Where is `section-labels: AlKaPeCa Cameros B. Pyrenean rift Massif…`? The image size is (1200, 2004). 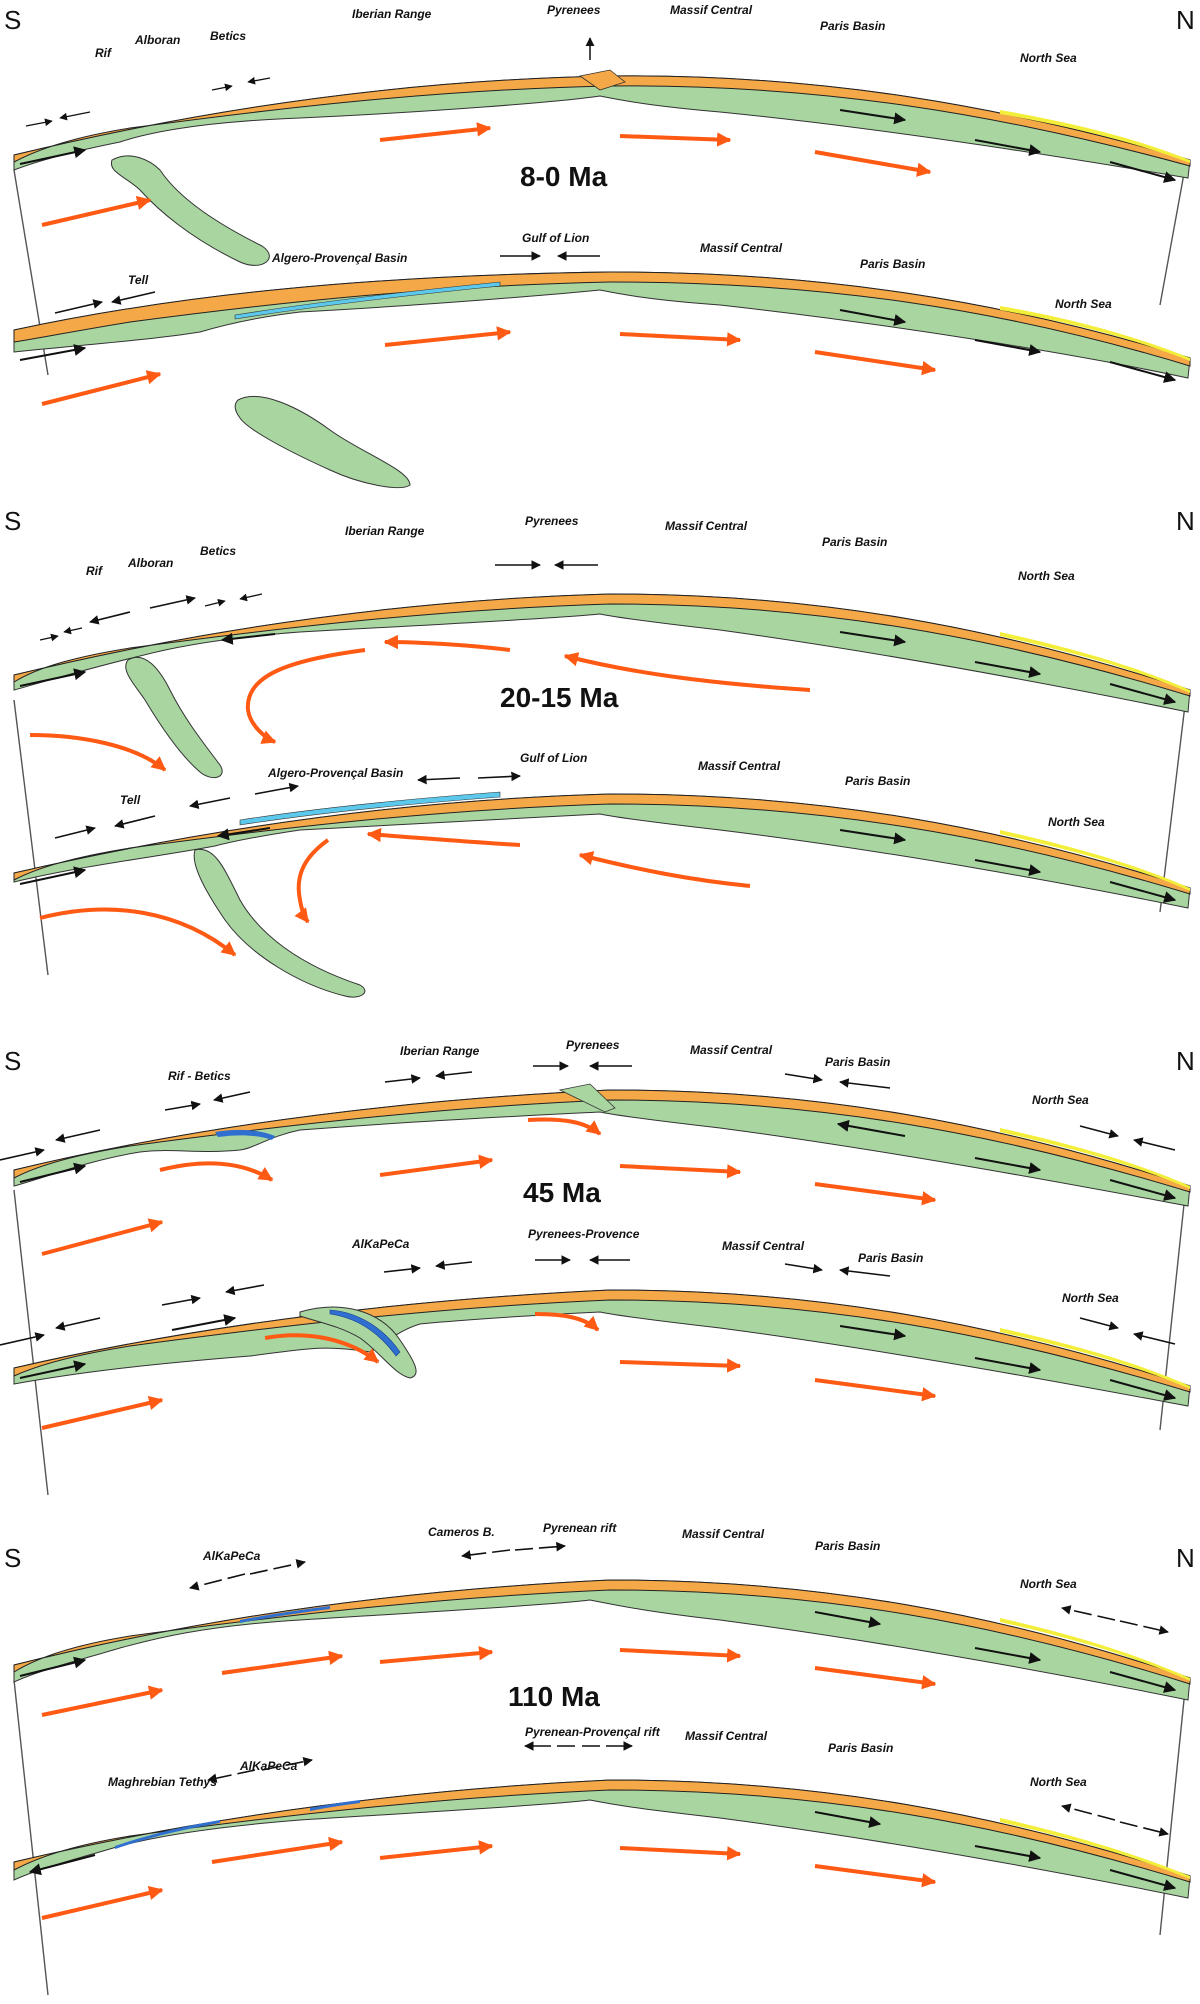 section-labels: AlKaPeCa Cameros B. Pyrenean rift Massif… is located at coordinates (639, 1556).